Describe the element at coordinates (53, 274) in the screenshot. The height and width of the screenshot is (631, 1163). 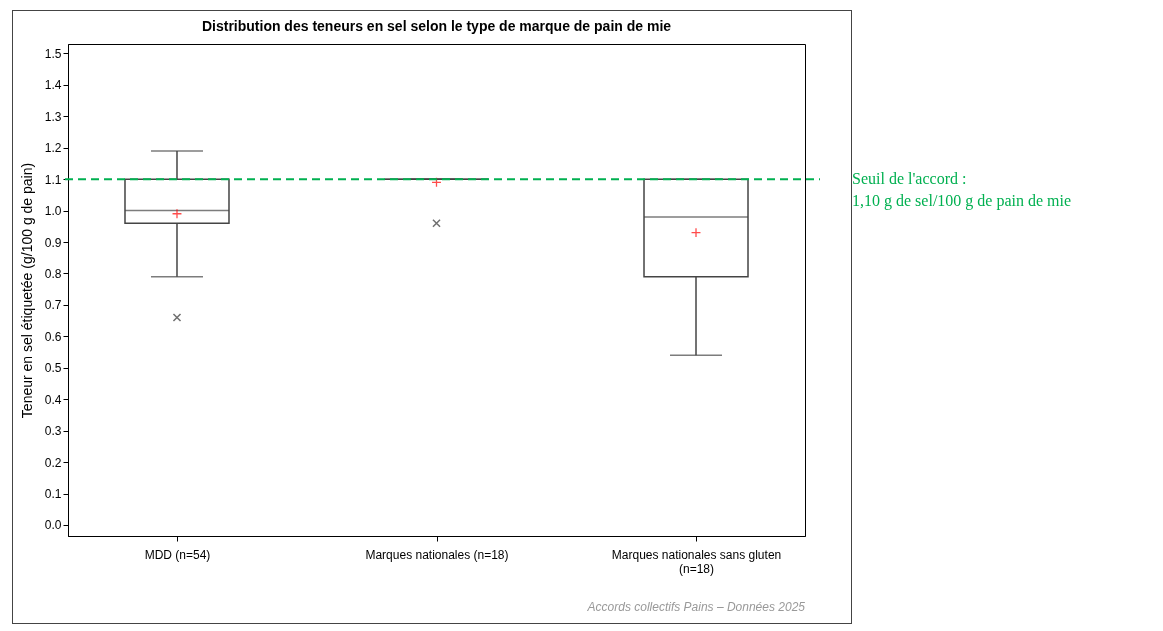
I see `y-tick-label: 0.8` at that location.